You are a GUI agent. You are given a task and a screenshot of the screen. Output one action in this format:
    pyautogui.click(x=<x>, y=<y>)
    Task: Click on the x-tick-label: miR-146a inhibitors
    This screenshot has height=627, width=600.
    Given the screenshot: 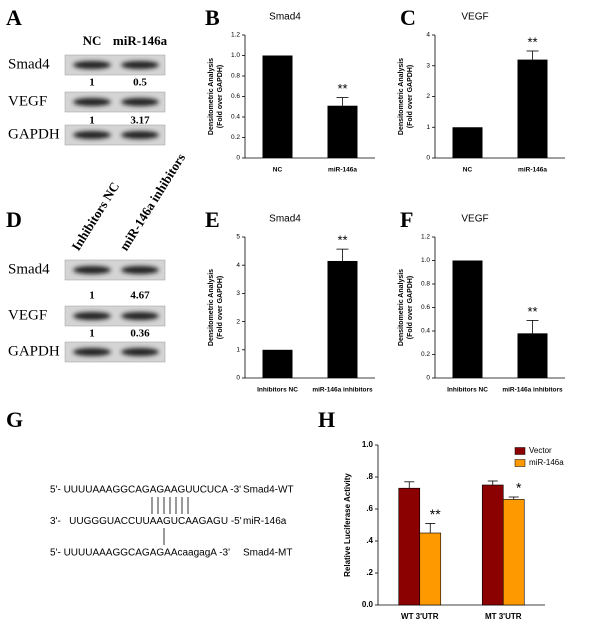 What is the action you would take?
    pyautogui.click(x=342, y=390)
    